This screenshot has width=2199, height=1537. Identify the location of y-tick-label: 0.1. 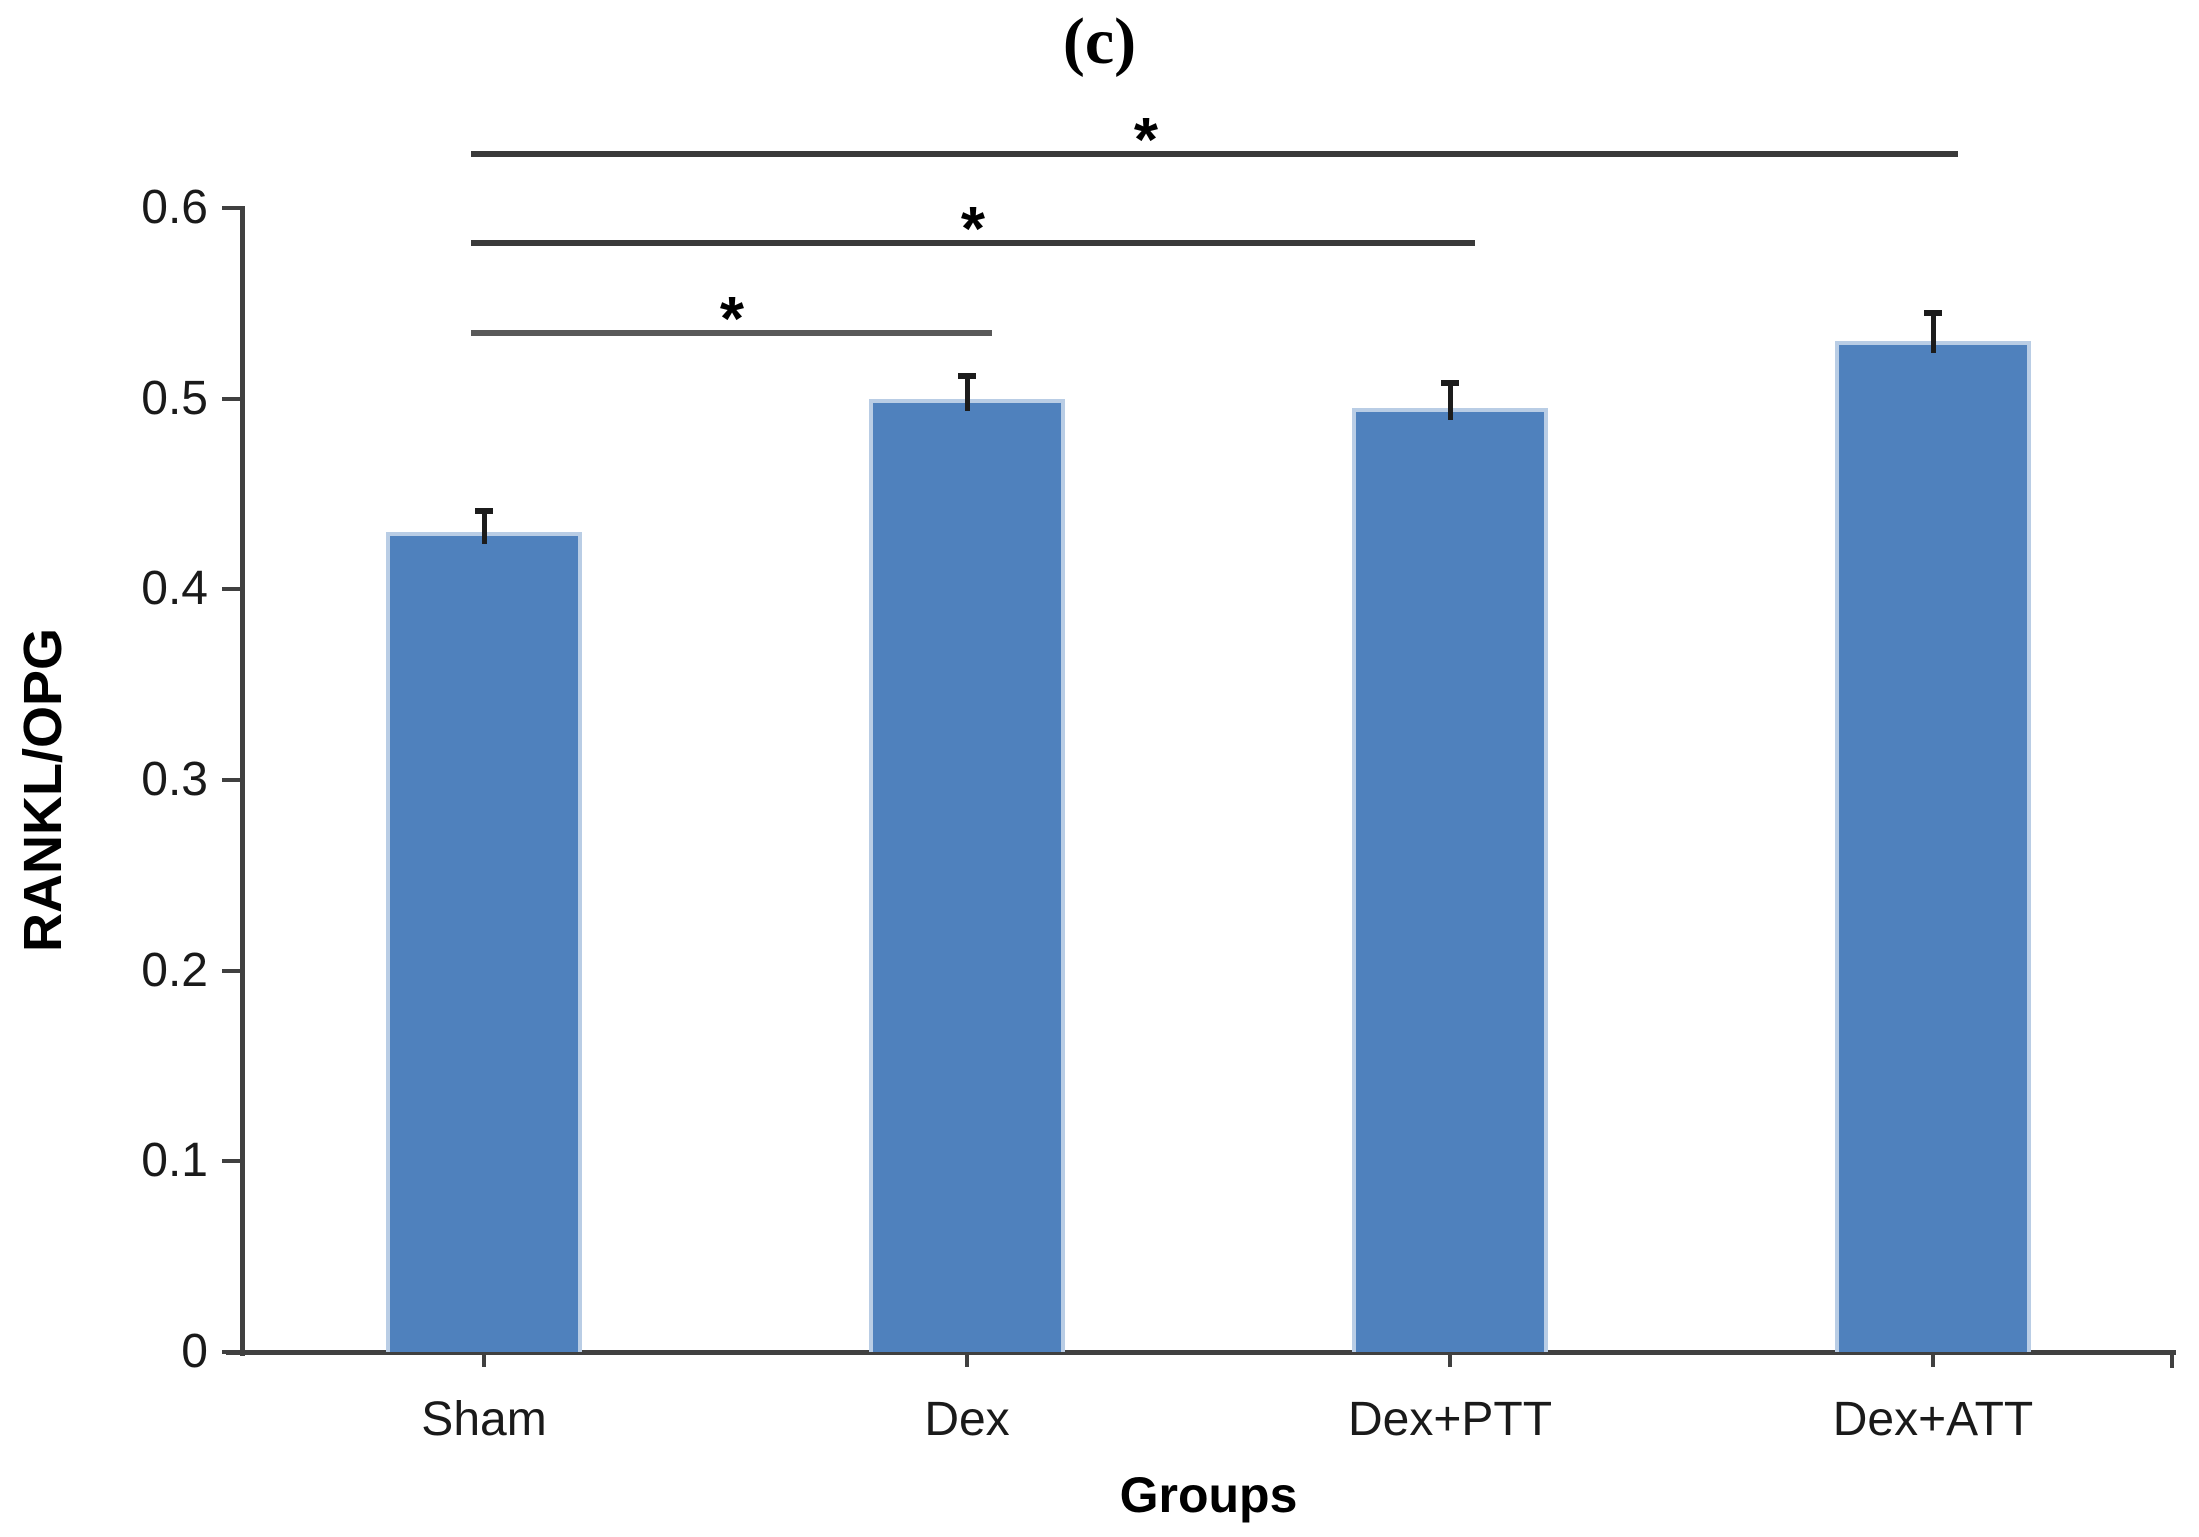
(174, 1160).